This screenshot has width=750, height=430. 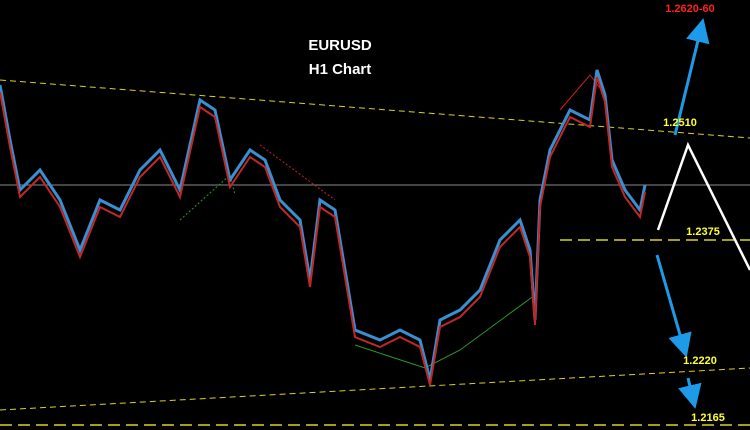 I want to click on chart-subtitle: H1 Chart, so click(x=340, y=69).